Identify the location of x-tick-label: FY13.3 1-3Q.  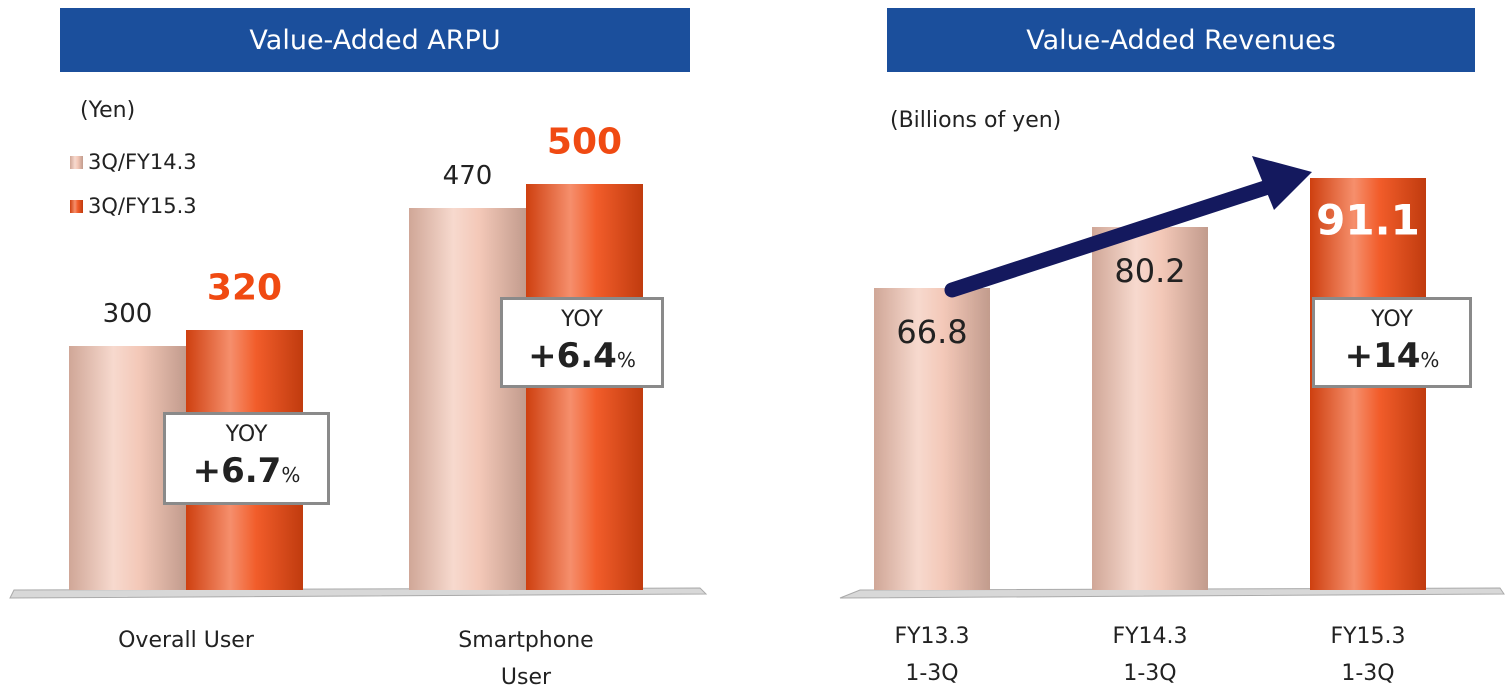
(932, 655).